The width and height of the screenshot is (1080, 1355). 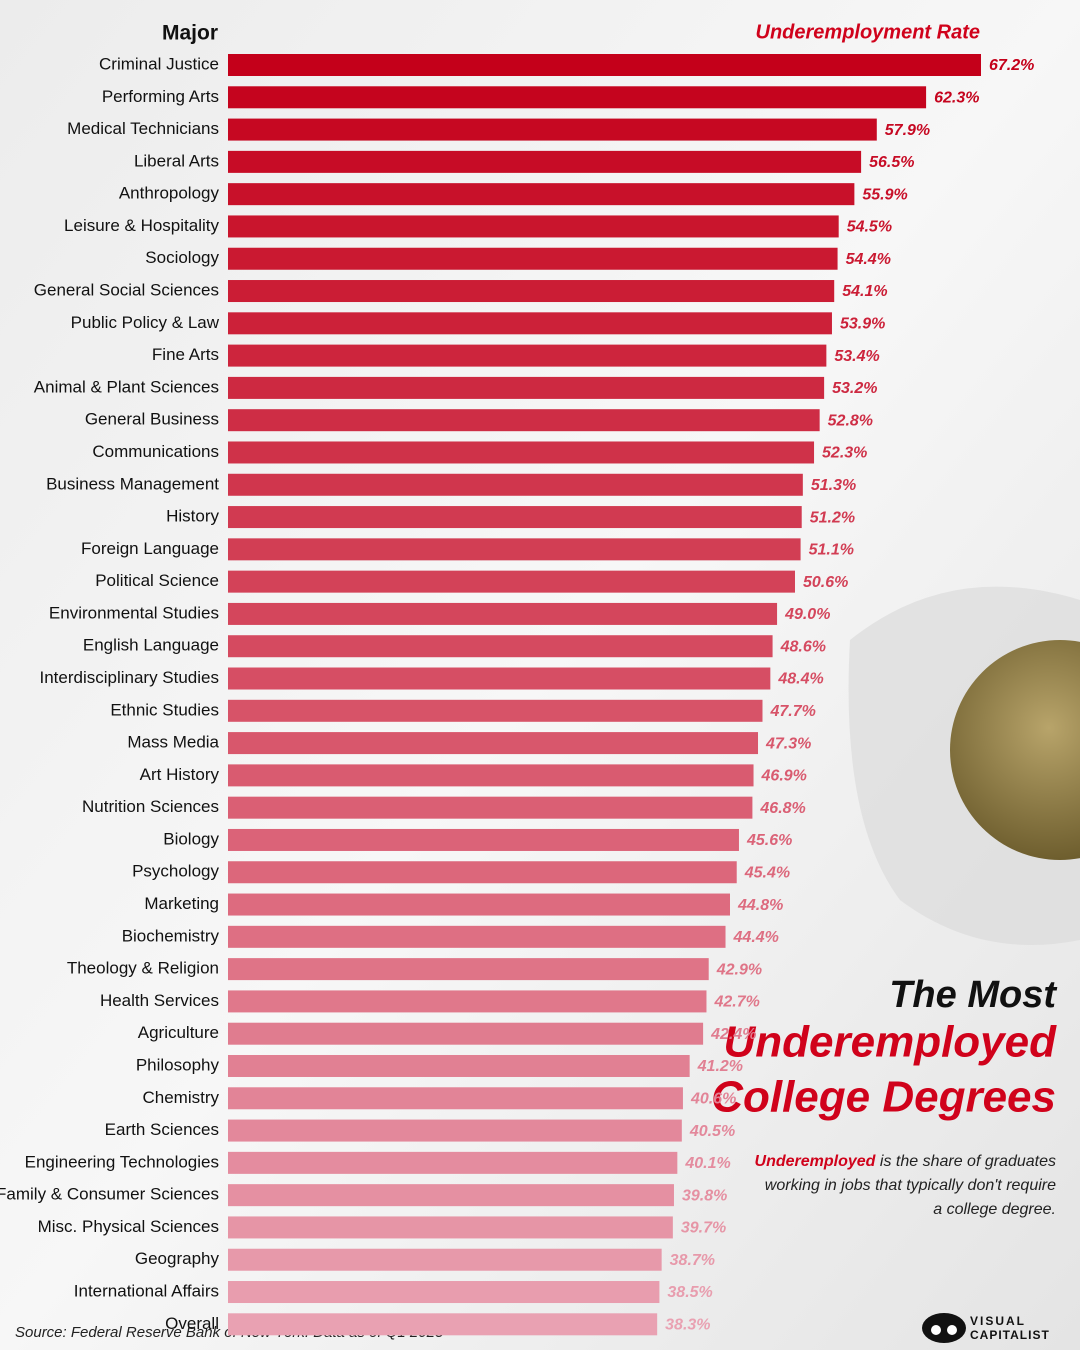 I want to click on value-label: 44.4%, so click(x=756, y=937).